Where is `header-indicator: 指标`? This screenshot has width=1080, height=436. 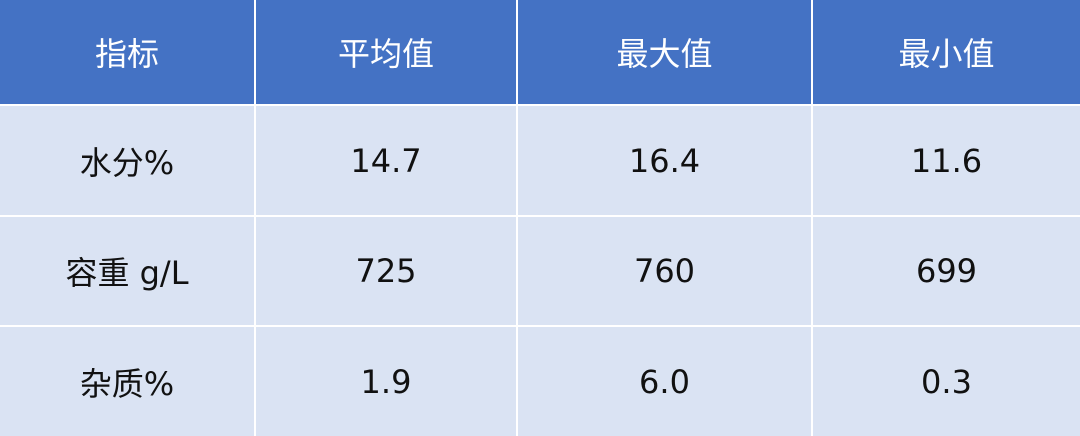
header-indicator: 指标 is located at coordinates (128, 53).